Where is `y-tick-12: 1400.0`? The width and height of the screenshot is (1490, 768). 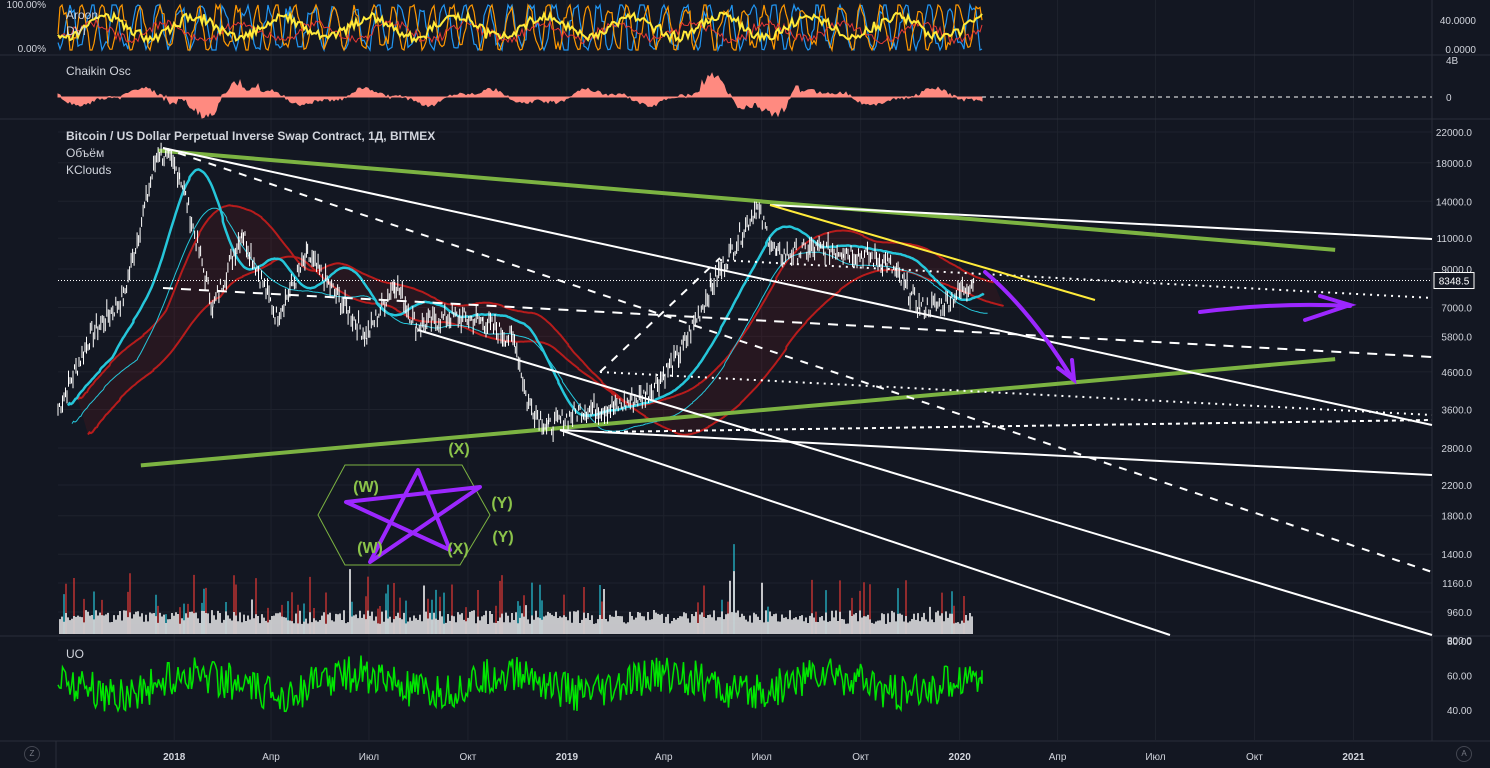 y-tick-12: 1400.0 is located at coordinates (1456, 555).